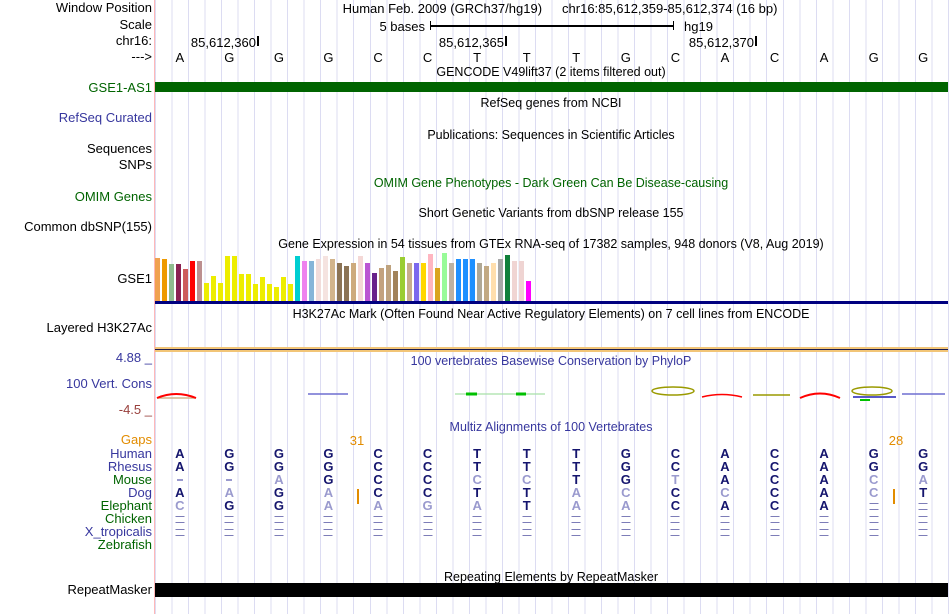 This screenshot has width=950, height=614. Describe the element at coordinates (135, 164) in the screenshot. I see `publications-label-snps: SNPs` at that location.